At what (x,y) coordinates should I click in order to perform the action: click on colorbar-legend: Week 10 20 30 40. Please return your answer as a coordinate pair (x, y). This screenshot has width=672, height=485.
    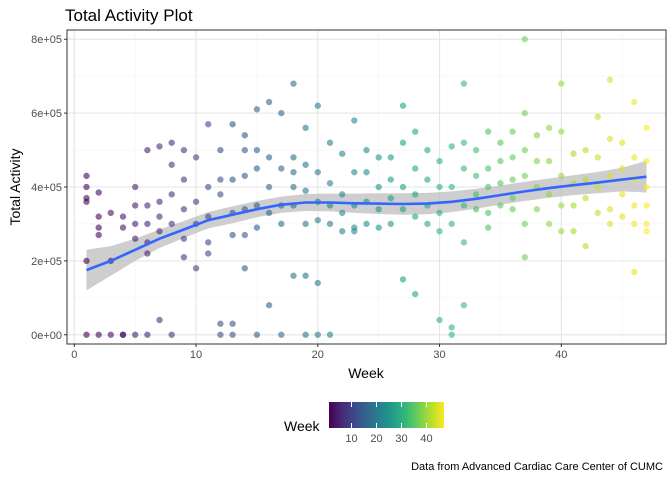
    Looking at the image, I should click on (364, 423).